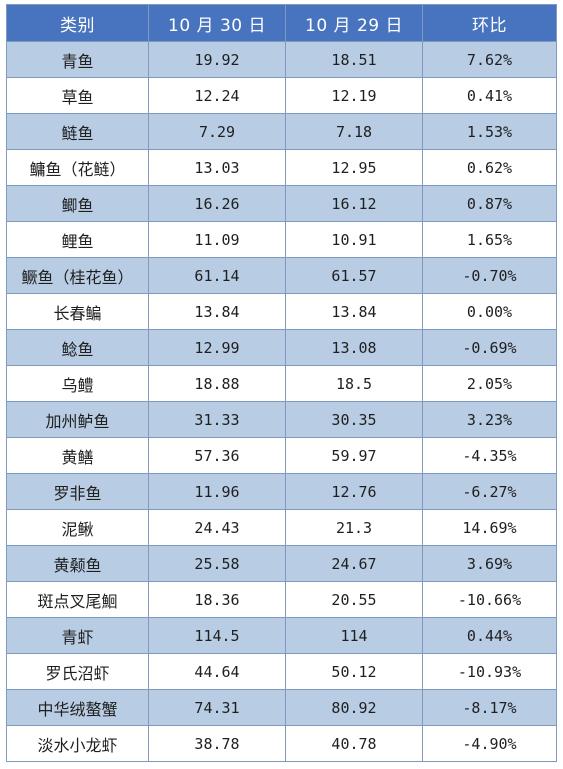  I want to click on oct-30-price-cell: 12.99, so click(217, 347).